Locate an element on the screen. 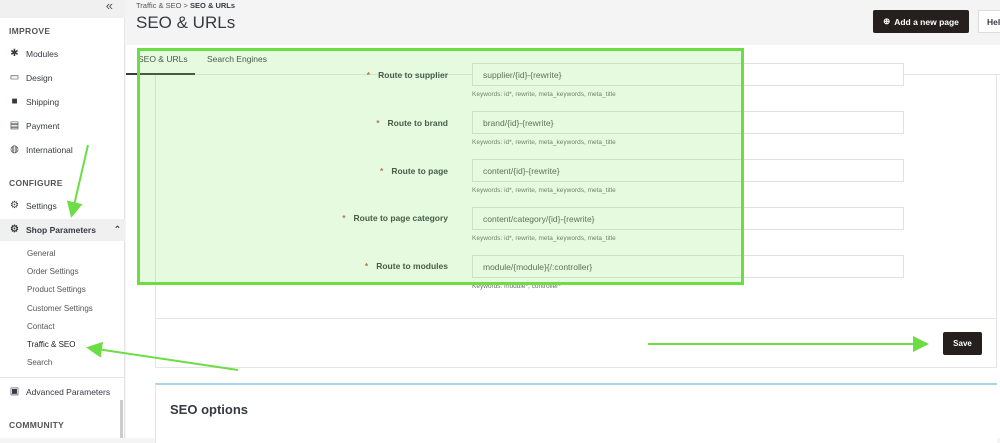 This screenshot has width=1000, height=443. label: Shipping is located at coordinates (43, 101).